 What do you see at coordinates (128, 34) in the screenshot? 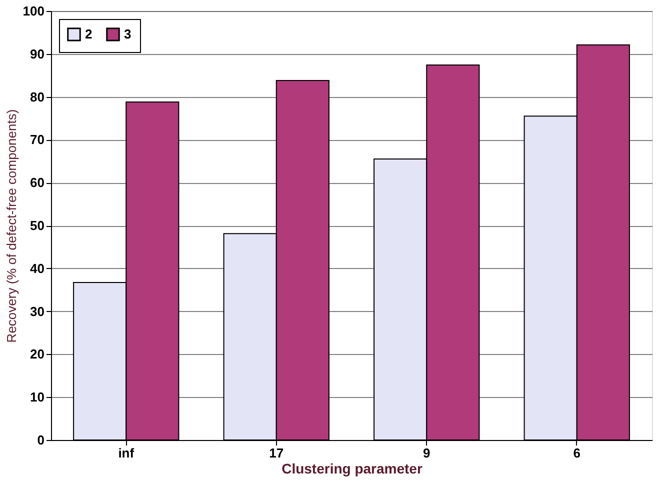
I see `legend-label: 3` at bounding box center [128, 34].